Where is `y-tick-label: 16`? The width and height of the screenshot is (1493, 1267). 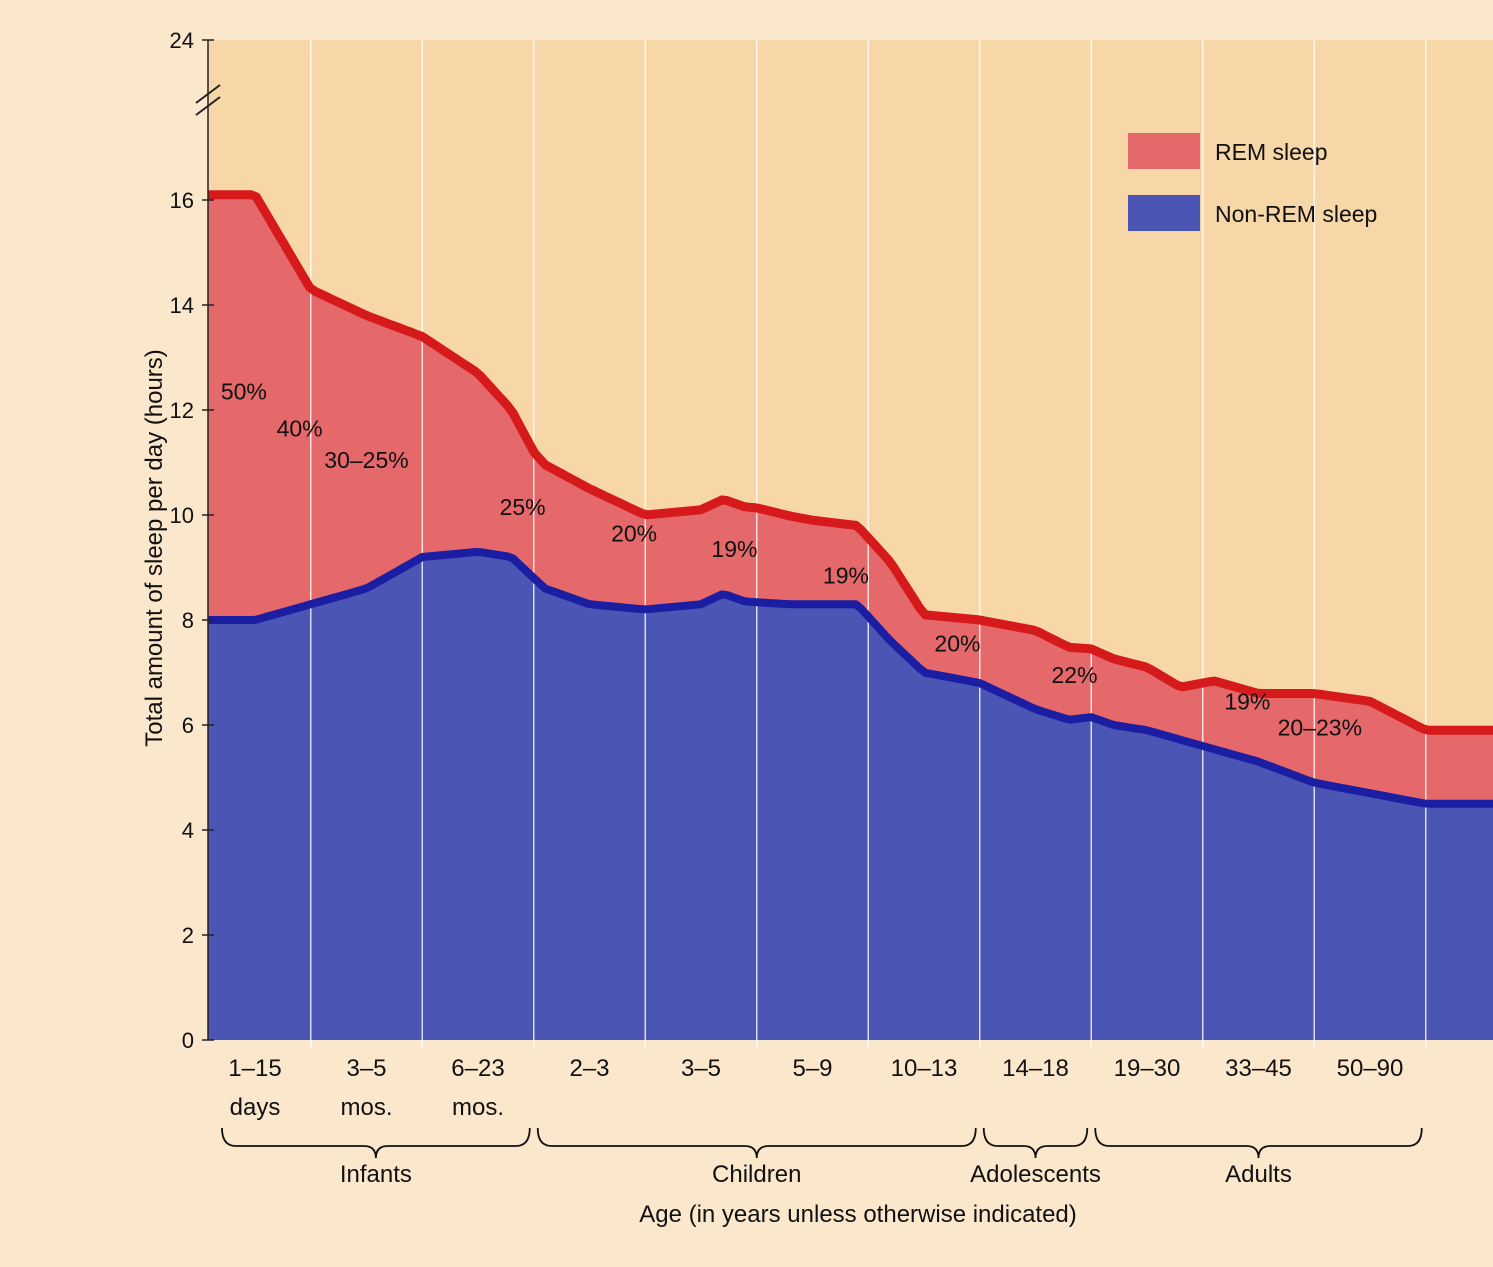
y-tick-label: 16 is located at coordinates (182, 200).